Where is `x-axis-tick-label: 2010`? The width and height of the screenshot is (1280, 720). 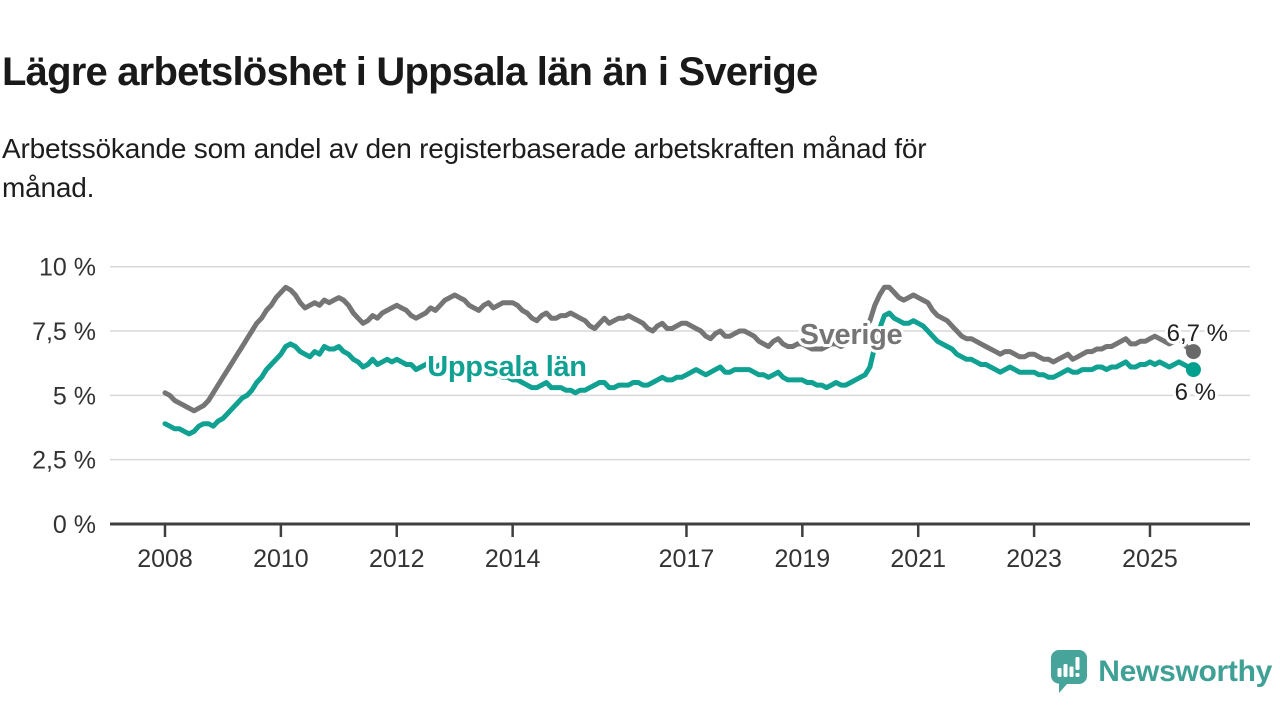 x-axis-tick-label: 2010 is located at coordinates (281, 559).